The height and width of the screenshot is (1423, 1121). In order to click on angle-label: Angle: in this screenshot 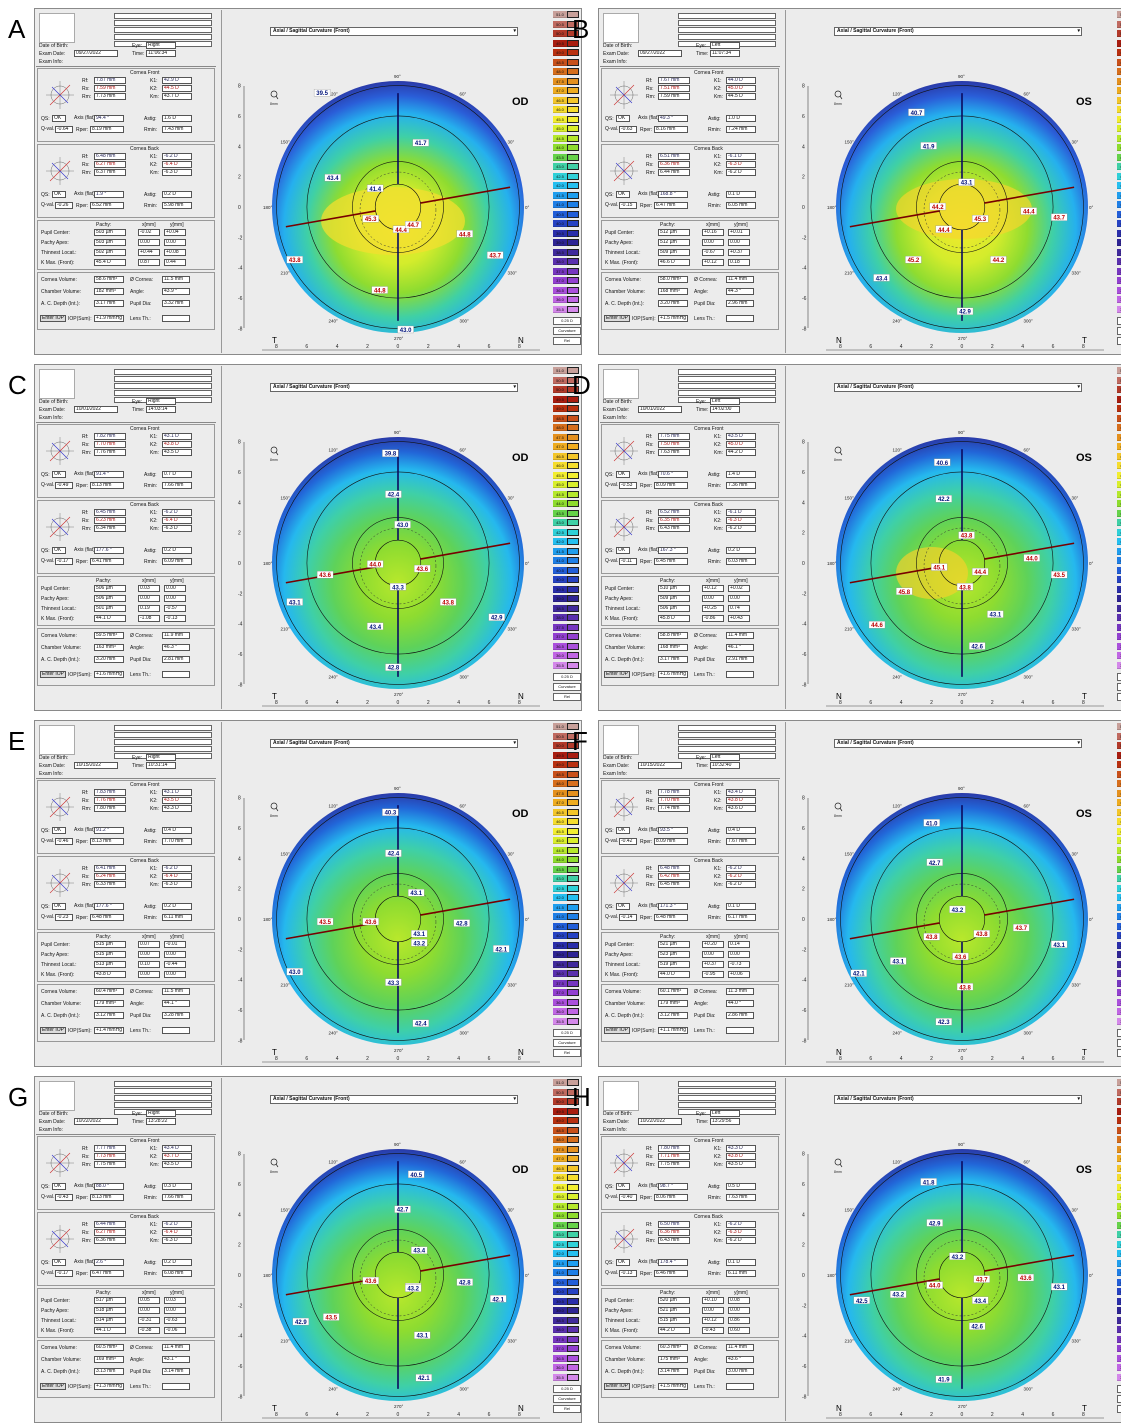, I will do `click(701, 1004)`.